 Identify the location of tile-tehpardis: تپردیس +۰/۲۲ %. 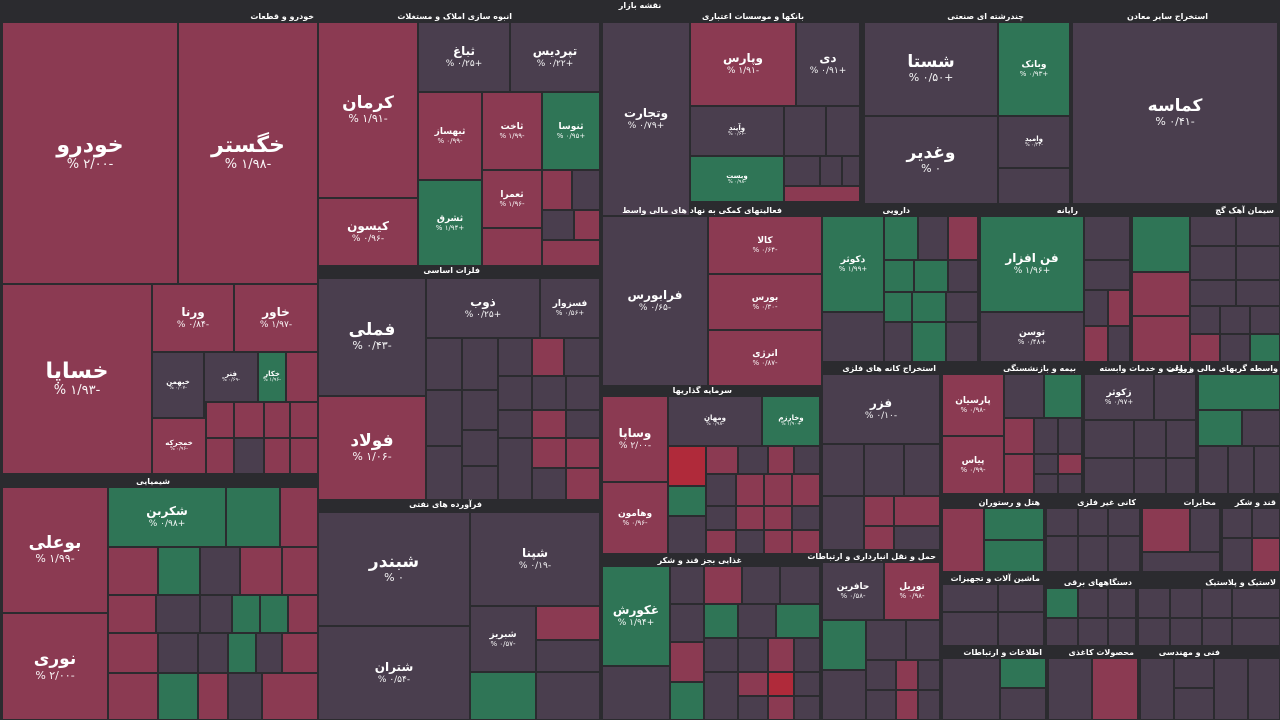
(555, 57).